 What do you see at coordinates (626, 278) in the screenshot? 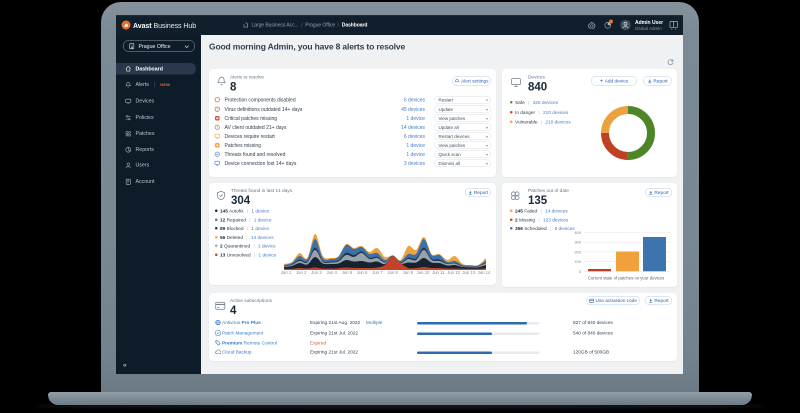
I see `svg-text:Current state of patches on yo: Current state of patches on your devices` at bounding box center [626, 278].